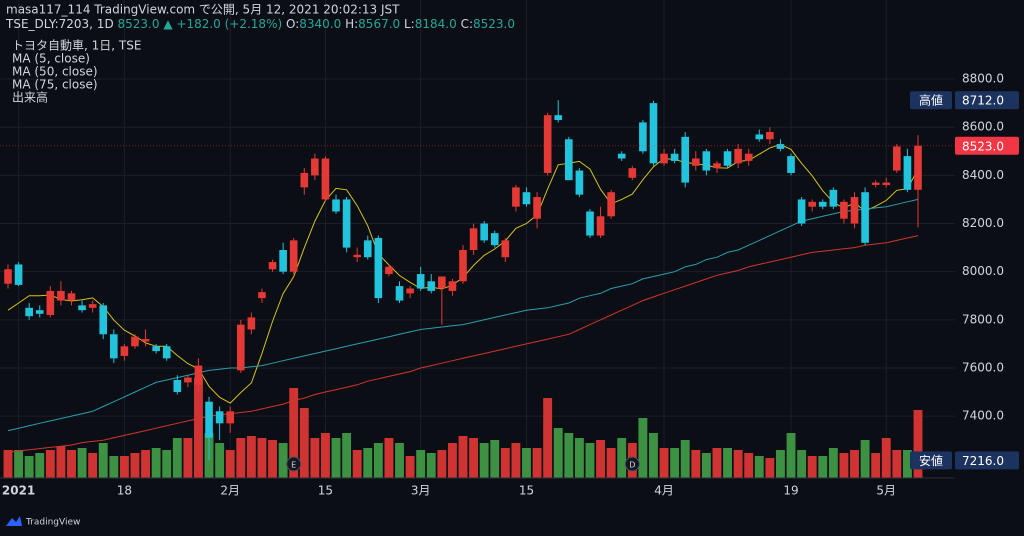 This screenshot has width=1024, height=536. Describe the element at coordinates (55, 85) in the screenshot. I see `legend-entry: MA (75, close)` at that location.